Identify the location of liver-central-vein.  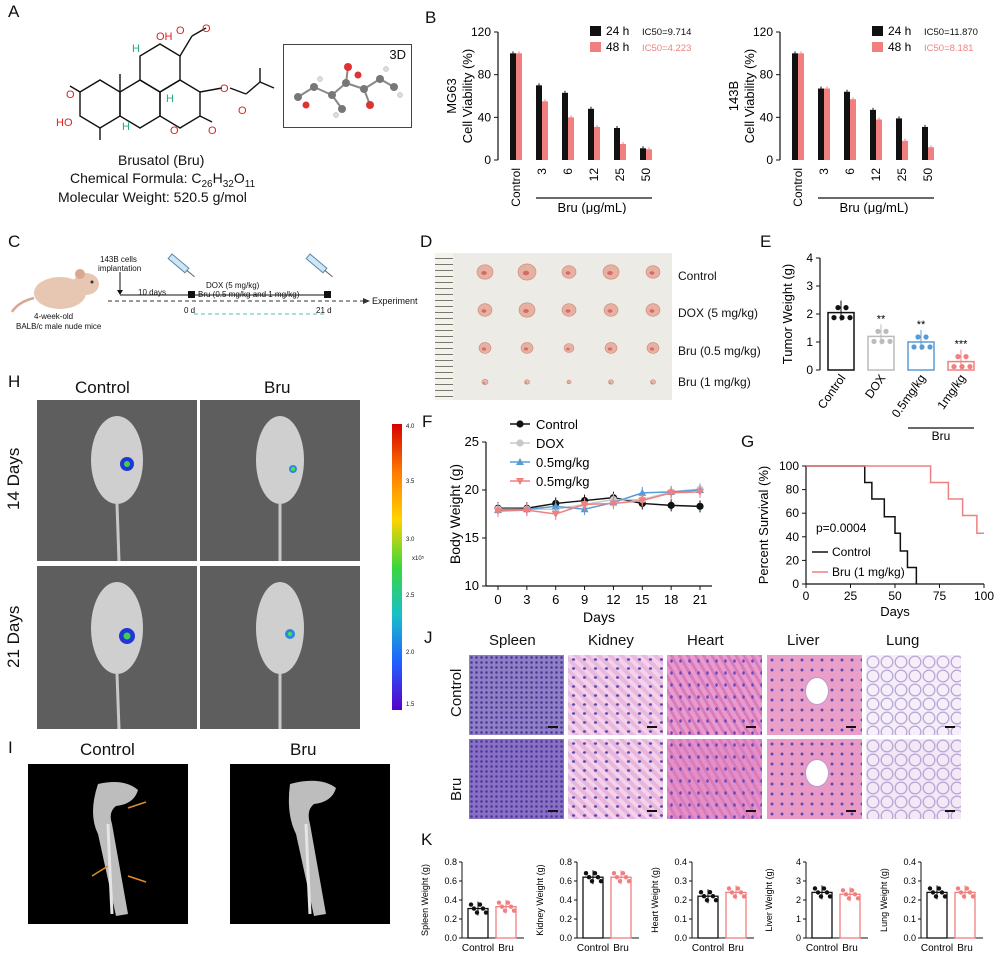
(817, 691).